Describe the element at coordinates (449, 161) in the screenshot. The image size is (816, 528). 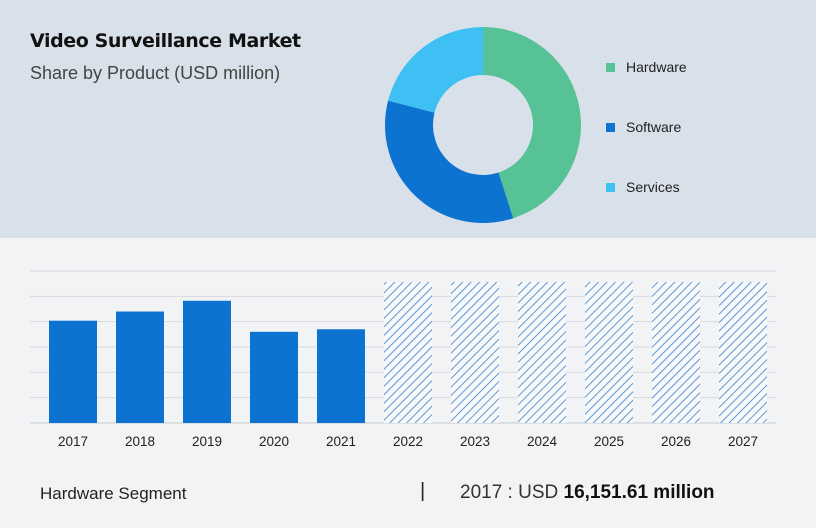
I see `donut-slice-software` at that location.